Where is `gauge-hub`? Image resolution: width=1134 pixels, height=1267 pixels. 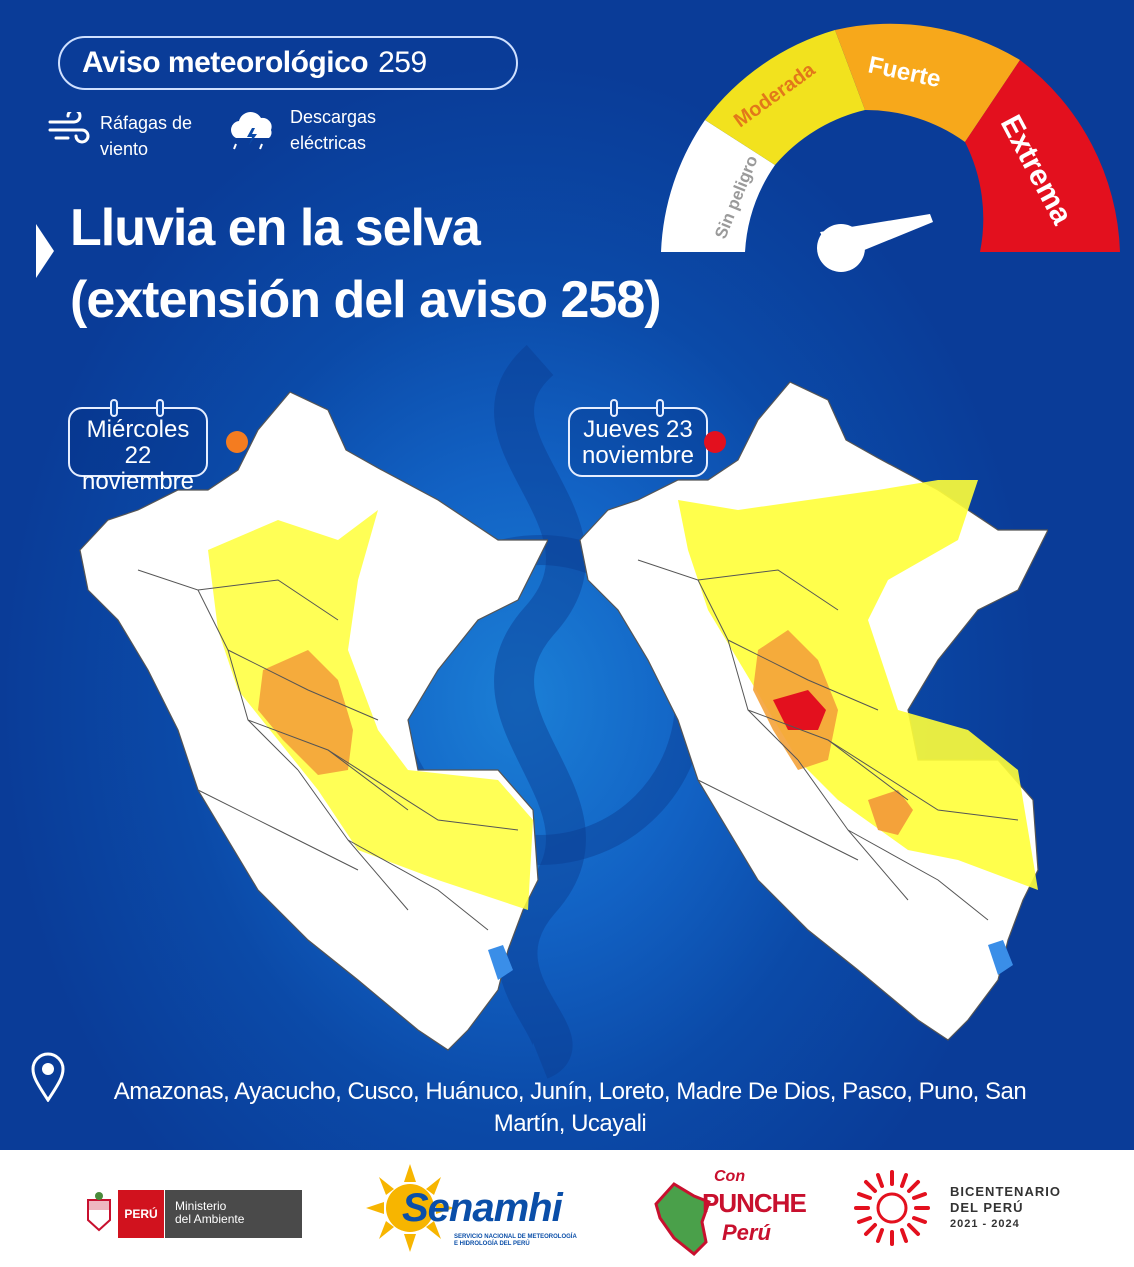
gauge-hub is located at coordinates (841, 248).